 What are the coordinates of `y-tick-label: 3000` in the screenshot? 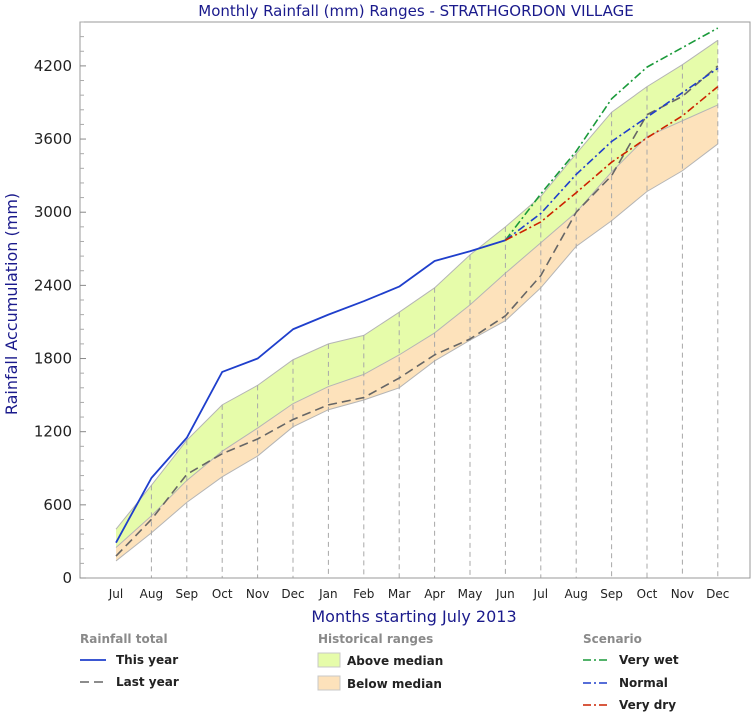 It's located at (53, 212).